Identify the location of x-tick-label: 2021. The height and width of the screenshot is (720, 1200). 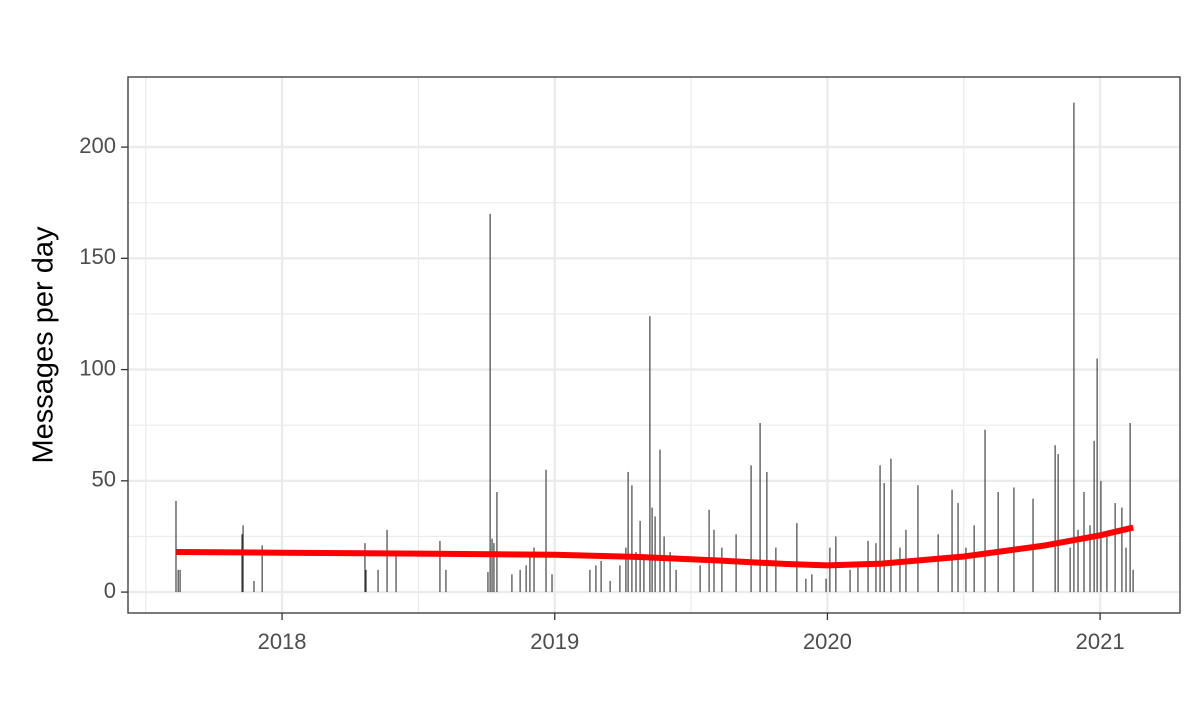
(1100, 641).